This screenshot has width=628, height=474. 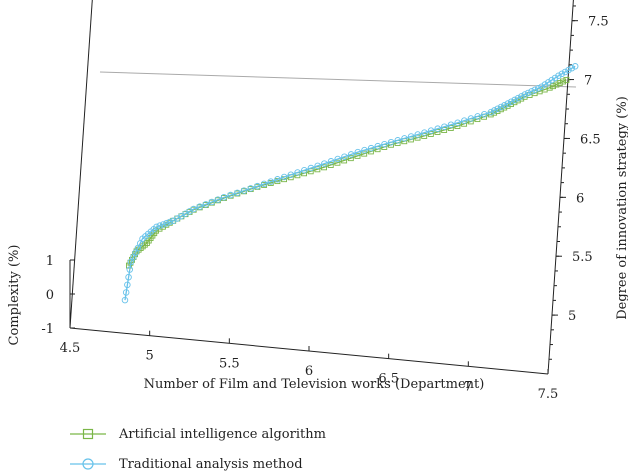 What do you see at coordinates (50, 295) in the screenshot?
I see `z-tick-label-1: 0` at bounding box center [50, 295].